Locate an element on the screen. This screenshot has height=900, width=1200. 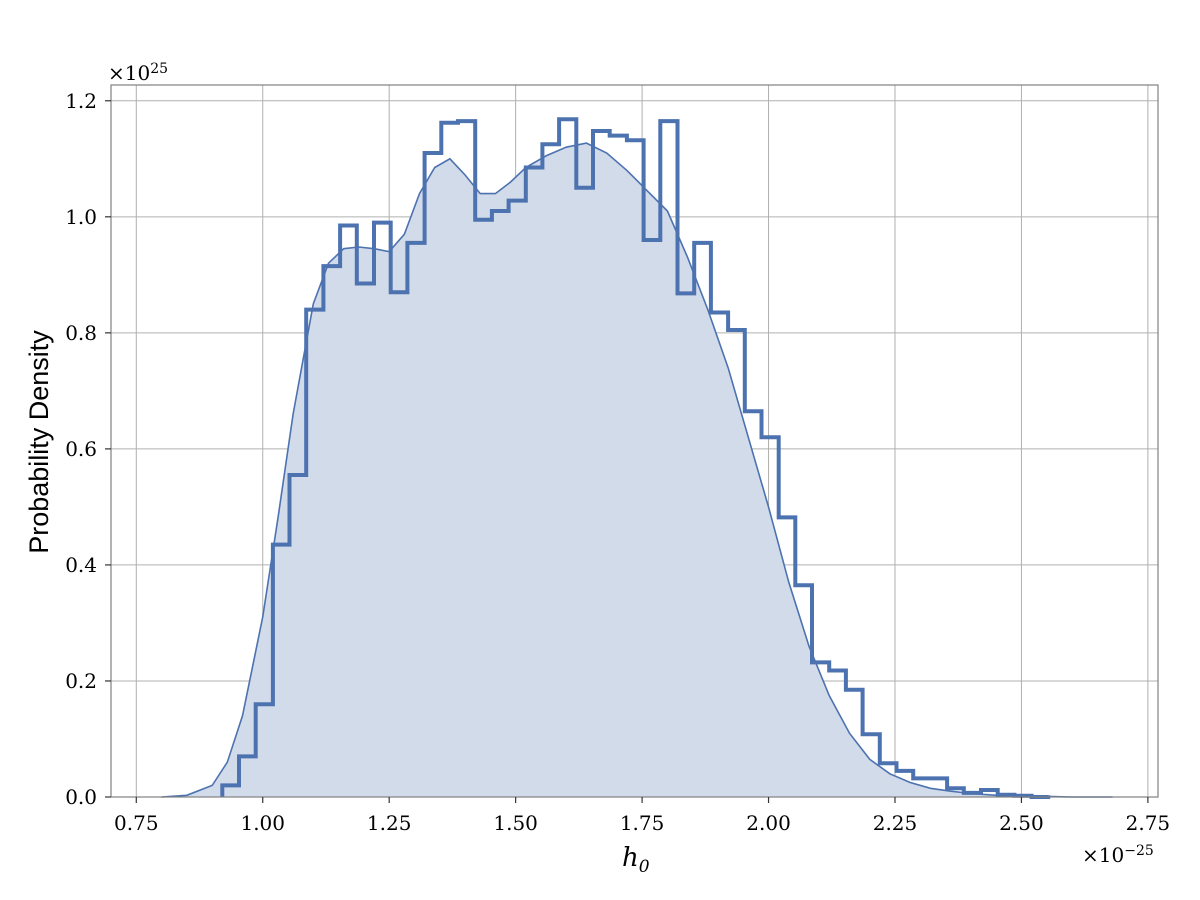
y-tick-label: 0.8 is located at coordinates (81, 333).